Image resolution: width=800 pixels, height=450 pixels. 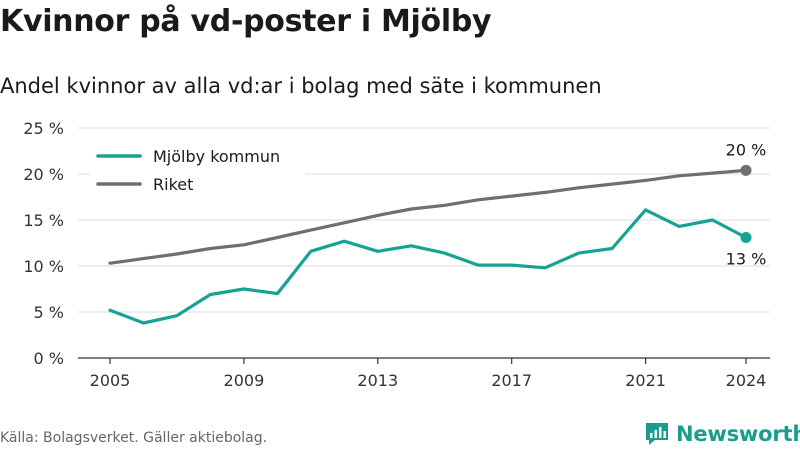 What do you see at coordinates (244, 380) in the screenshot?
I see `x-tick-label: 2009` at bounding box center [244, 380].